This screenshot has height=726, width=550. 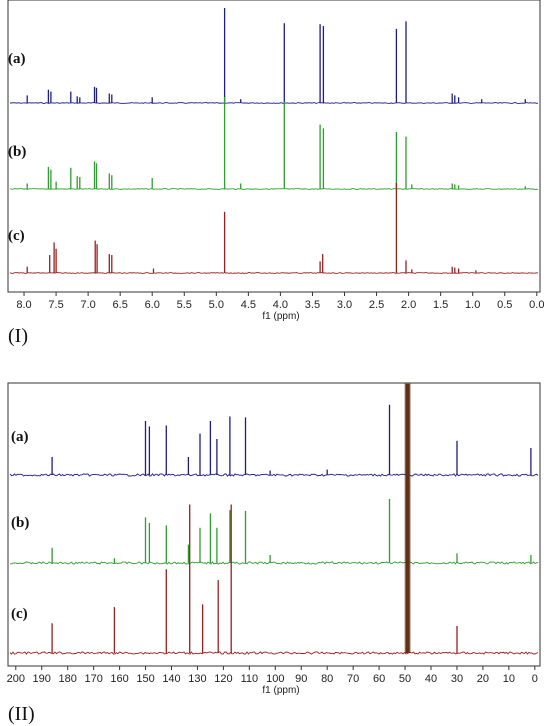 I want to click on x-tick-label: 4.0, so click(x=280, y=305).